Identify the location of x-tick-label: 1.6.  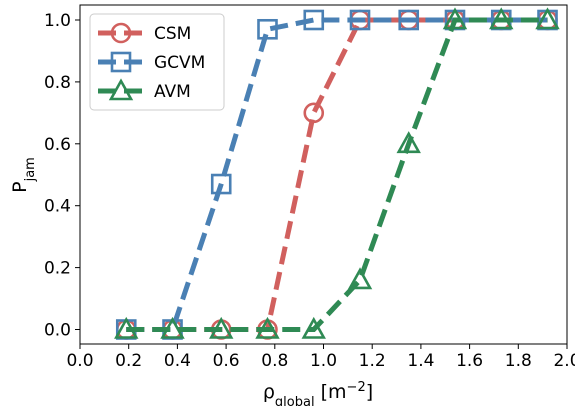
(469, 361).